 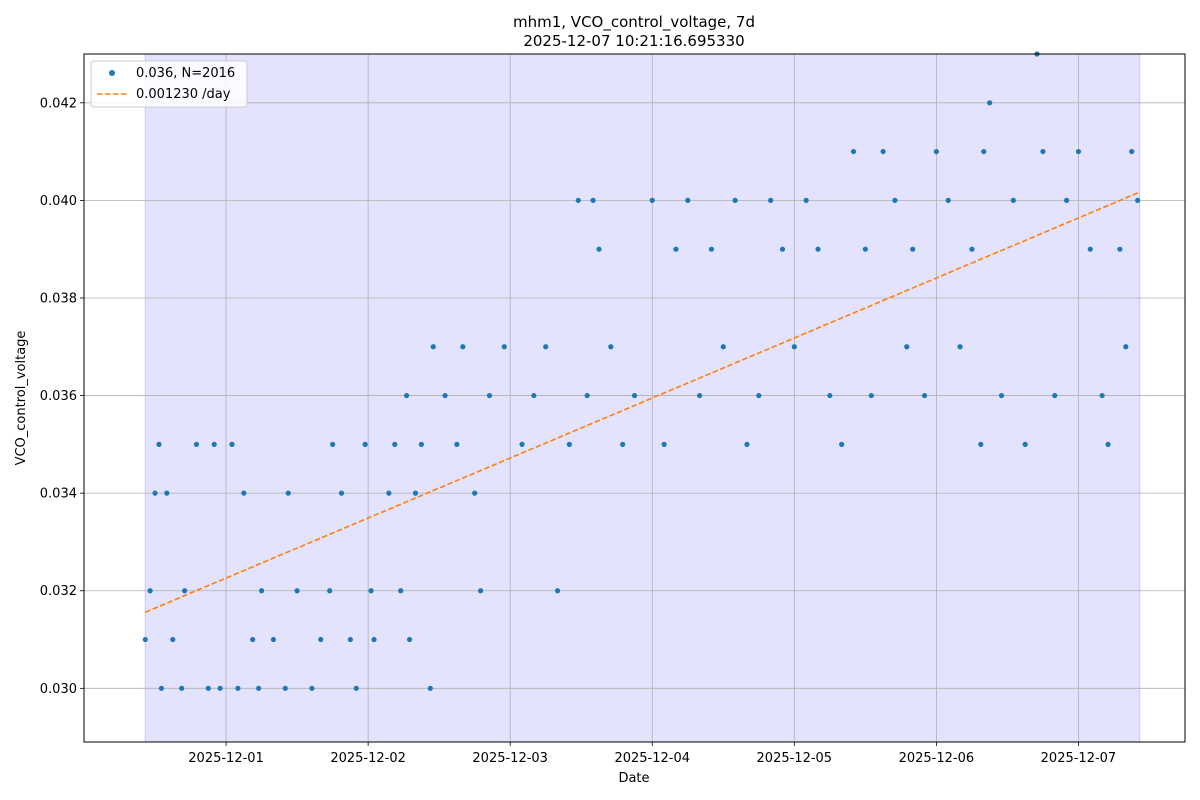 I want to click on legend-box, so click(x=169, y=84).